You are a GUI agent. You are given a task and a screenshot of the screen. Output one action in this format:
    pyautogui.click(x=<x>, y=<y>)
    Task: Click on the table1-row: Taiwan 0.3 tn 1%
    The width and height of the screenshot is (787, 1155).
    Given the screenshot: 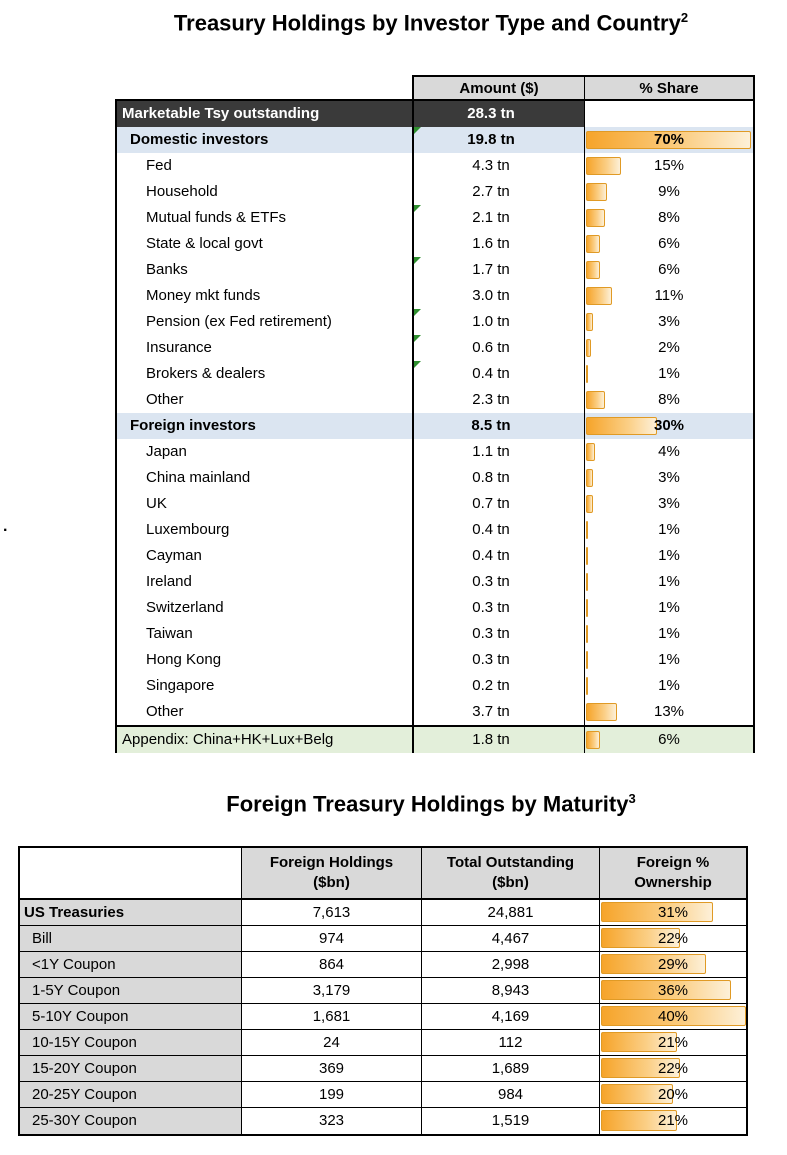 What is the action you would take?
    pyautogui.click(x=435, y=634)
    